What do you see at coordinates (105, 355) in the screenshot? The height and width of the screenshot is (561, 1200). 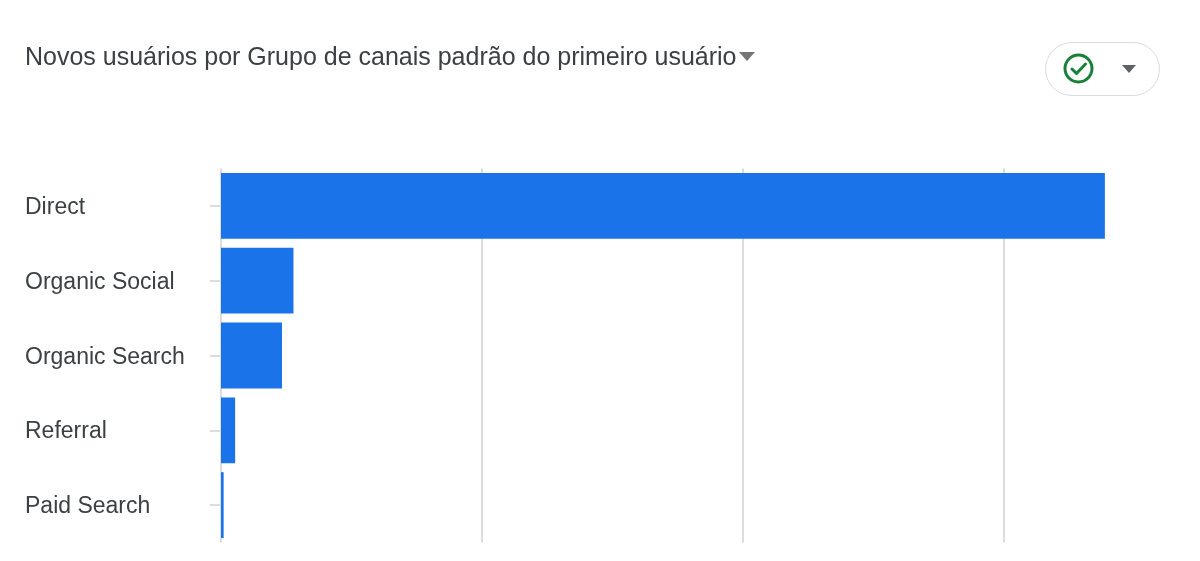 I see `y-tick-label: Organic Search` at bounding box center [105, 355].